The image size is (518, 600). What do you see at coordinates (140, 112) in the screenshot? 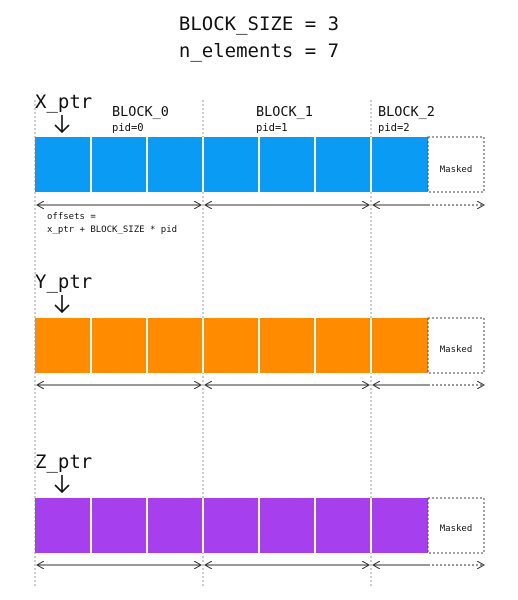
I see `block-label-0: BLOCK_0` at bounding box center [140, 112].